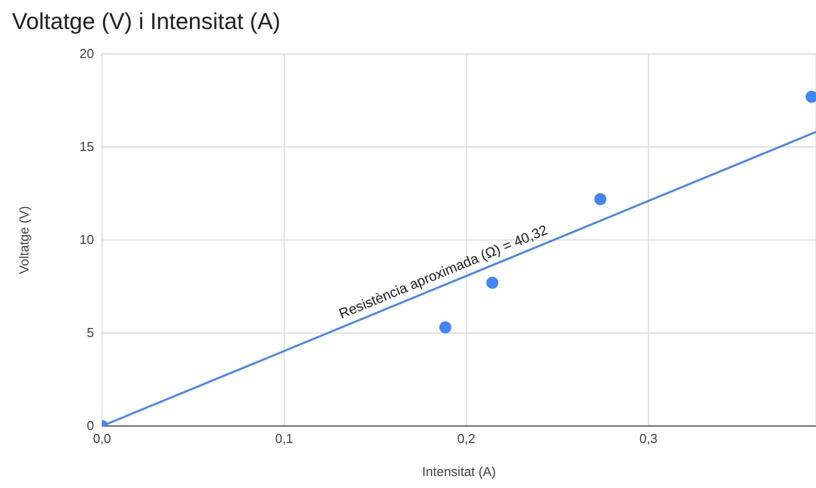 This screenshot has height=488, width=816. What do you see at coordinates (284, 438) in the screenshot?
I see `x-tick-label: 0,1` at bounding box center [284, 438].